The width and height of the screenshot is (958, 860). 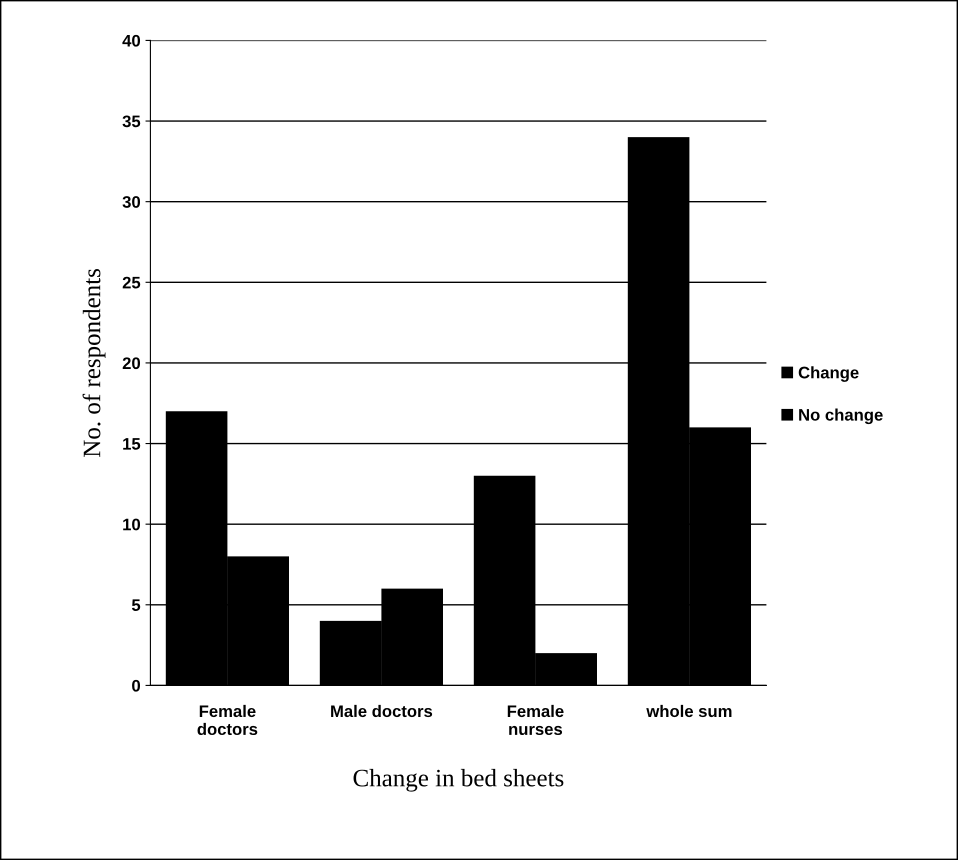 What do you see at coordinates (131, 202) in the screenshot?
I see `y-tick-label: 30` at bounding box center [131, 202].